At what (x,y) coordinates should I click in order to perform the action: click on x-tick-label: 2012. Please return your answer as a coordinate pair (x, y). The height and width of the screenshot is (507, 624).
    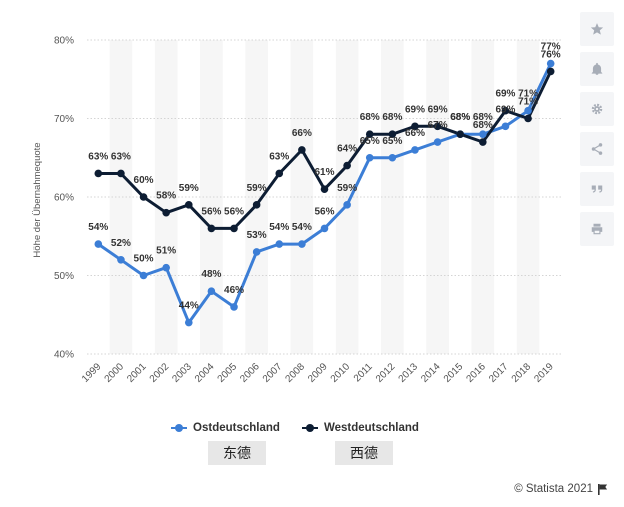
    Looking at the image, I should click on (386, 373).